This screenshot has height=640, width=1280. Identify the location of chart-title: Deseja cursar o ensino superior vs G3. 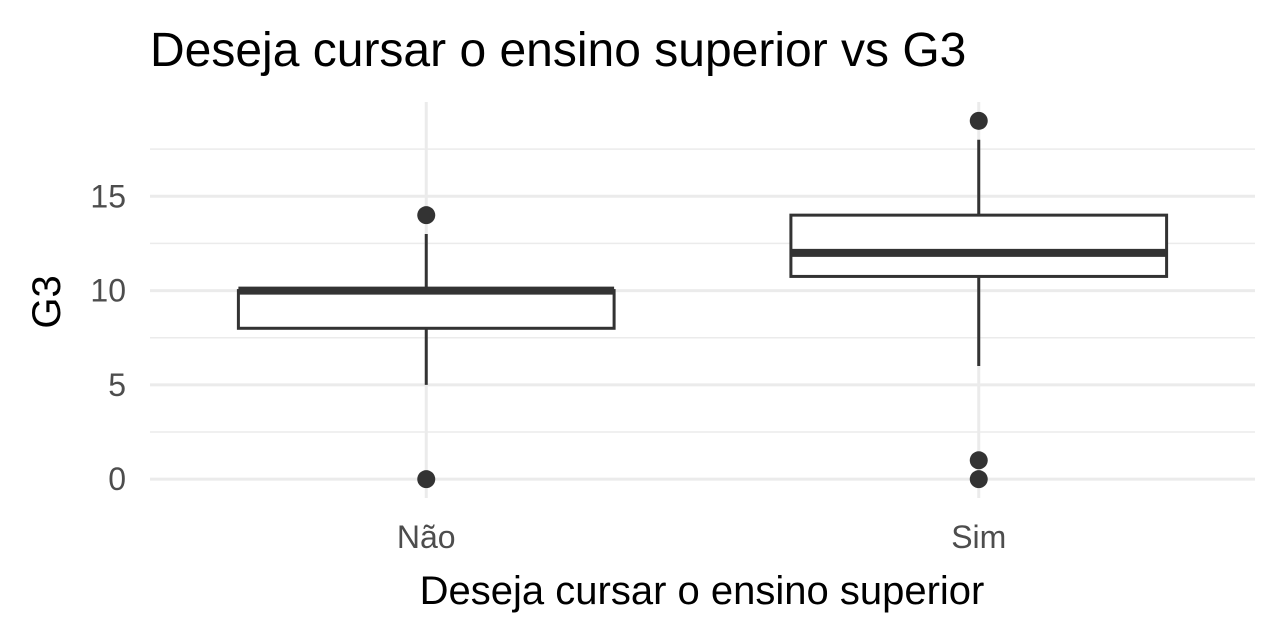
(558, 50).